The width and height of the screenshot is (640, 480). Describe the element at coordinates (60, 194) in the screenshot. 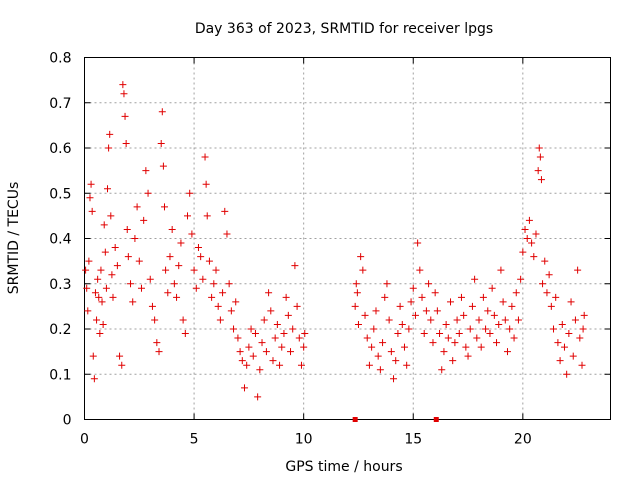

I see `y-tick-label: 0.5` at that location.